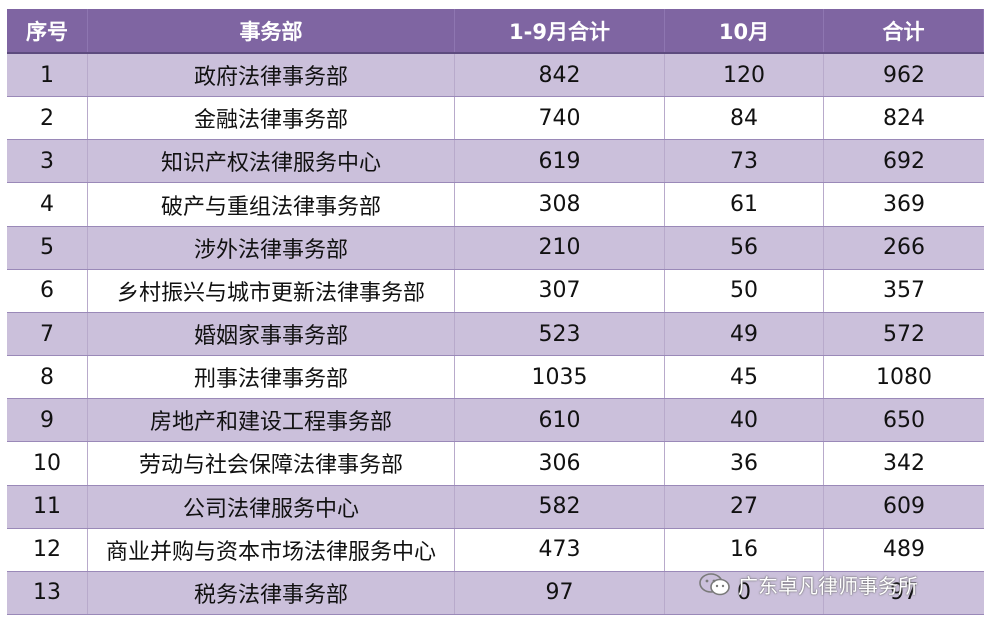 The height and width of the screenshot is (627, 992). Describe the element at coordinates (904, 550) in the screenshot. I see `table-cell: 489` at that location.